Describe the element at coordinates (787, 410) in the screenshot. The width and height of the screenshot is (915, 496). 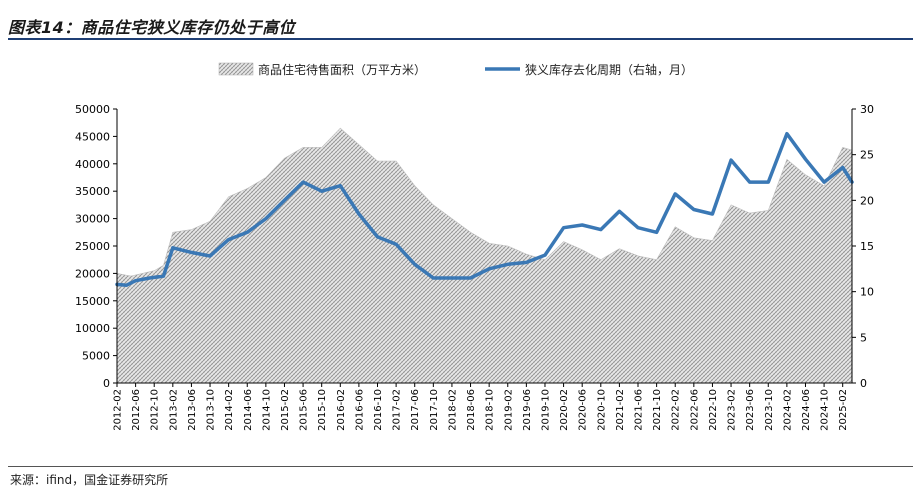
I see `x-tick-label: 2024-02` at that location.